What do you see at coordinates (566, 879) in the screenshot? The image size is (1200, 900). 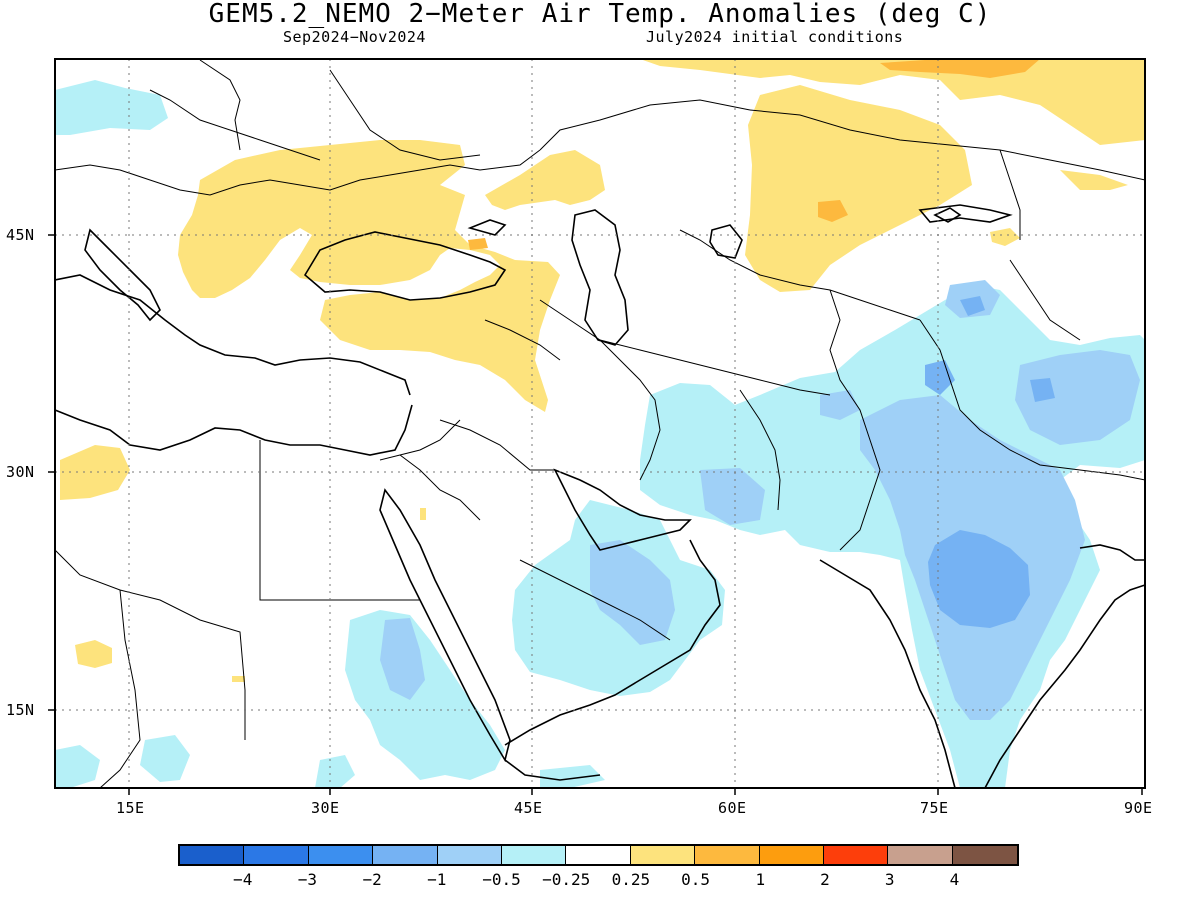 I see `colorbar-label: −0.25` at bounding box center [566, 879].